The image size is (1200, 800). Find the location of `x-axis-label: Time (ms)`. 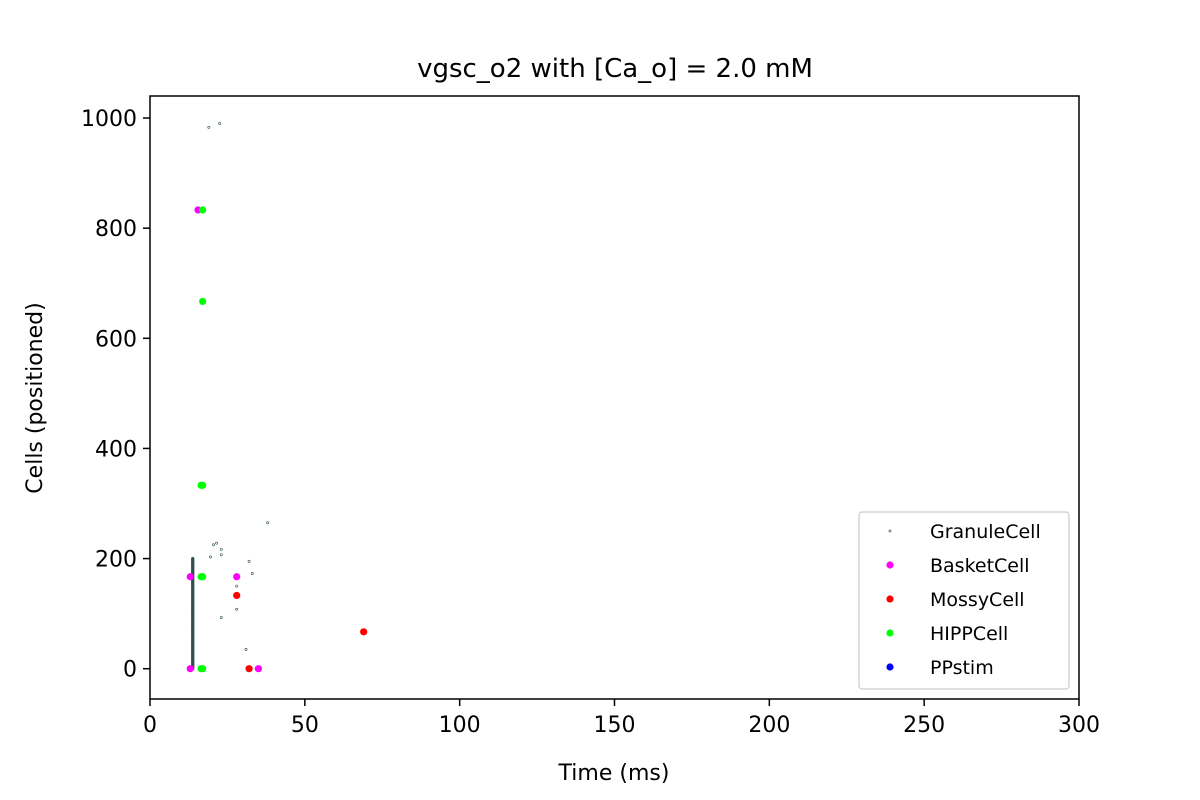

x-axis-label: Time (ms) is located at coordinates (614, 773).